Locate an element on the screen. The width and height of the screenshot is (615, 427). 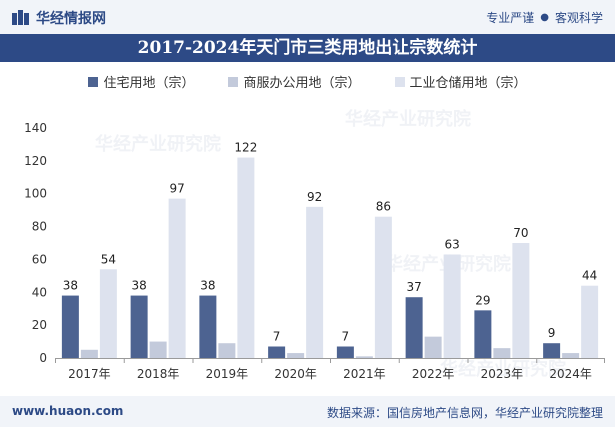
legend: 住宅用地（宗） 商服办公用地（宗） 工业仓储用地（宗） is located at coordinates (307, 81).